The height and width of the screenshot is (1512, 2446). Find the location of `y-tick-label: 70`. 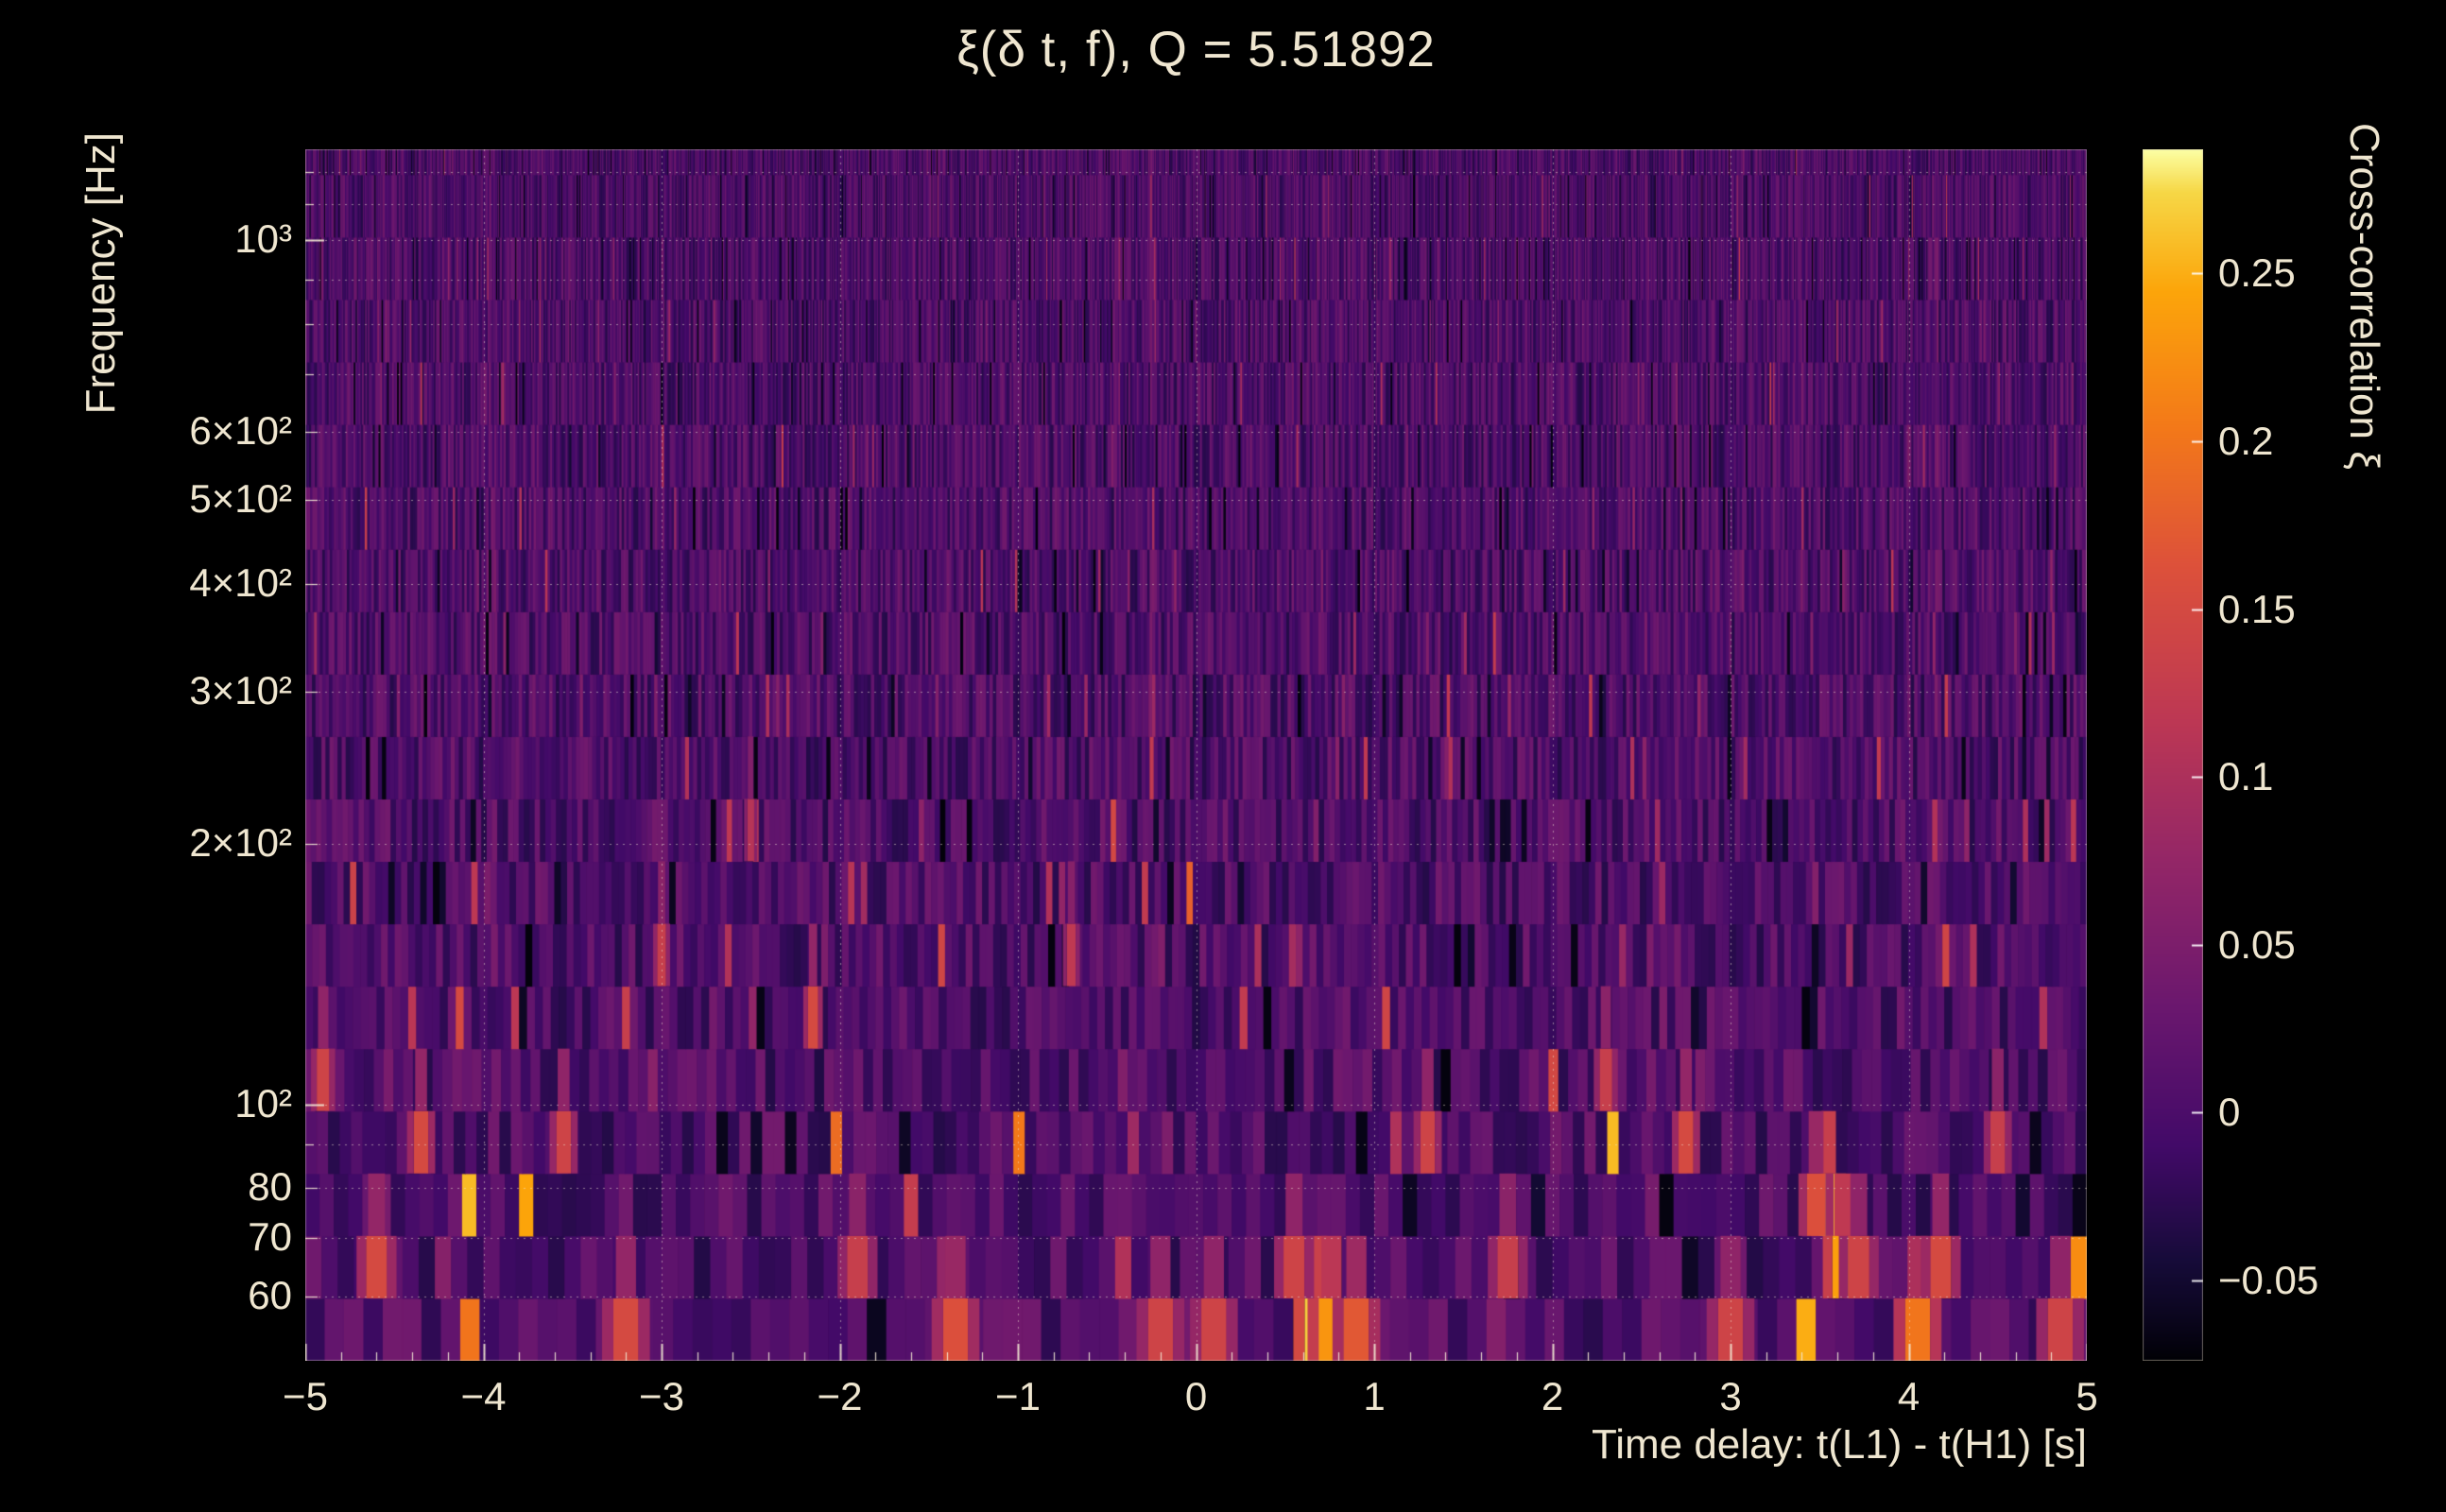

y-tick-label: 70 is located at coordinates (270, 1237).